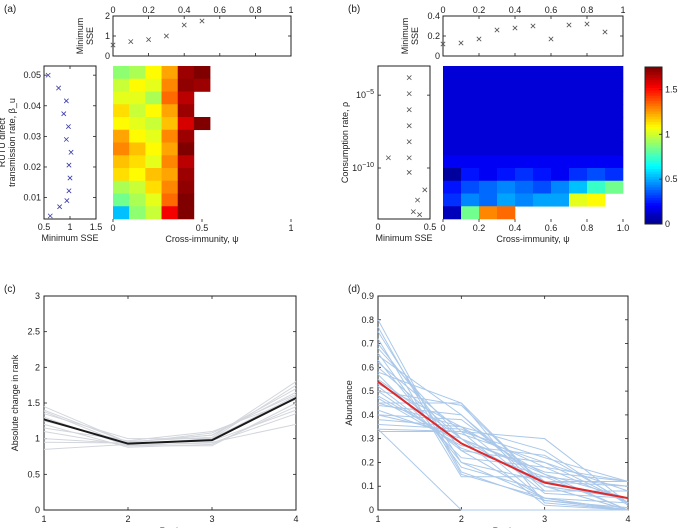  What do you see at coordinates (295, 519) in the screenshot?
I see `xtick-label-c: 4` at bounding box center [295, 519].